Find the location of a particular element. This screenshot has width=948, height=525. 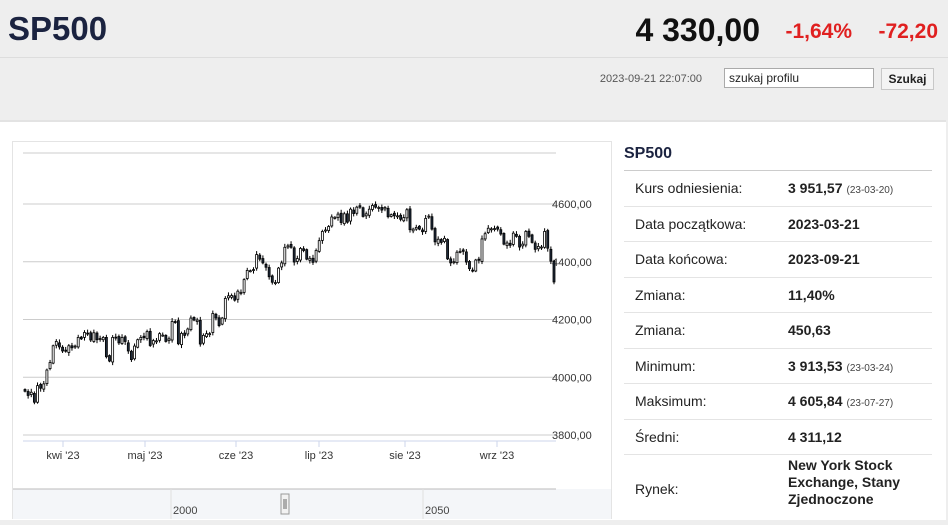

profile-search-input is located at coordinates (799, 78).